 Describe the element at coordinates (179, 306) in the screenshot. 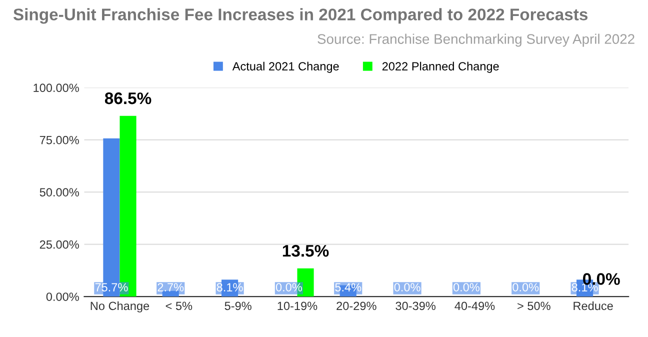

I see `x-tick-label: < 5%` at that location.